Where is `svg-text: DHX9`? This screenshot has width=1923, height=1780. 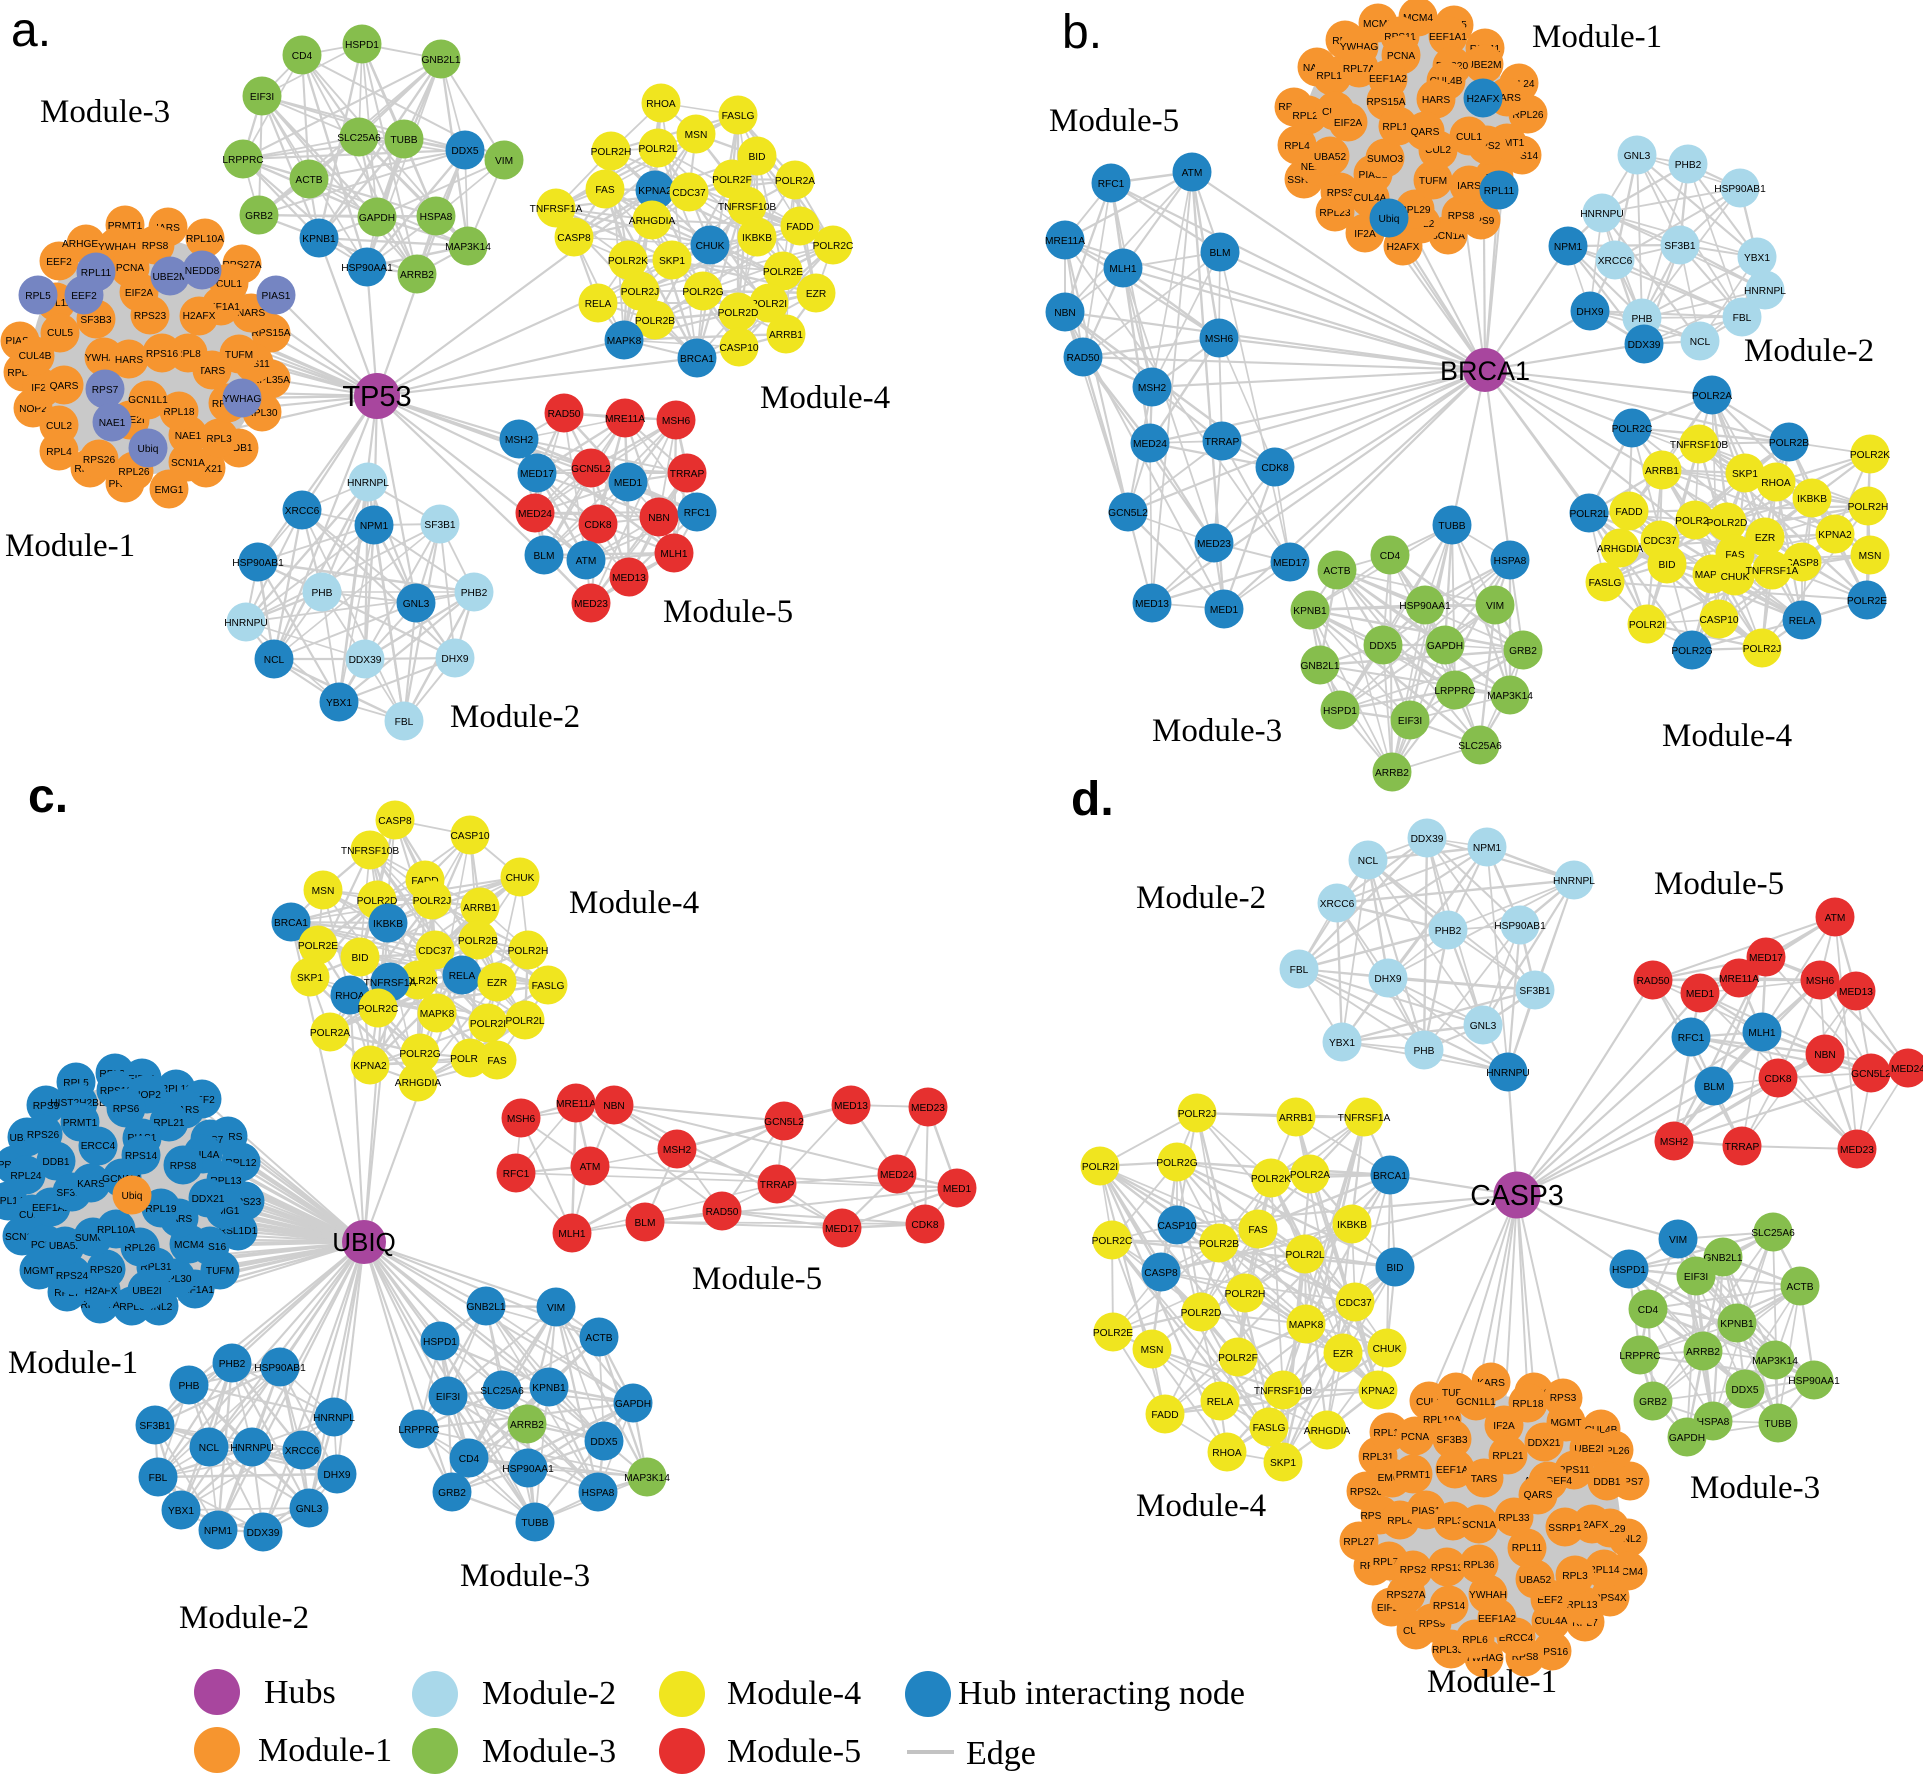
svg-text: DHX9 is located at coordinates (337, 1475).